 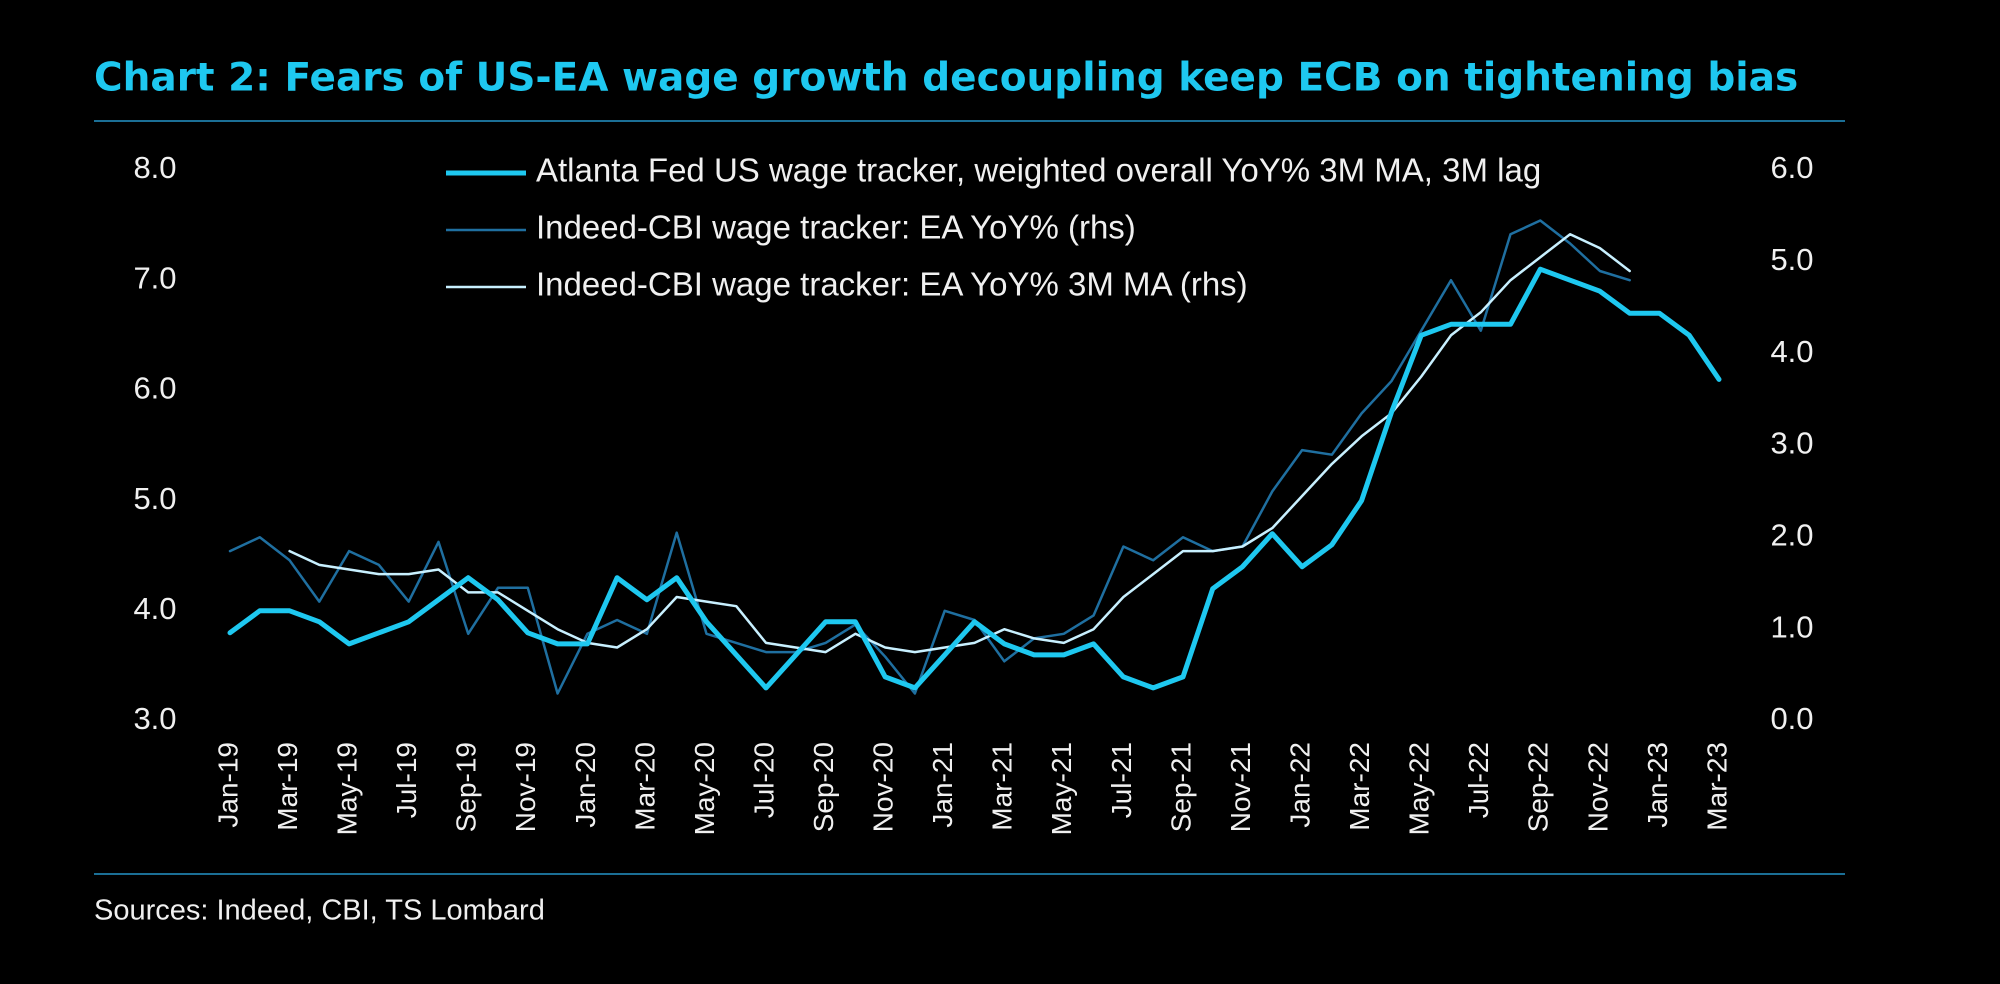 I want to click on x-tick-label: Nov-21, so click(x=1240, y=787).